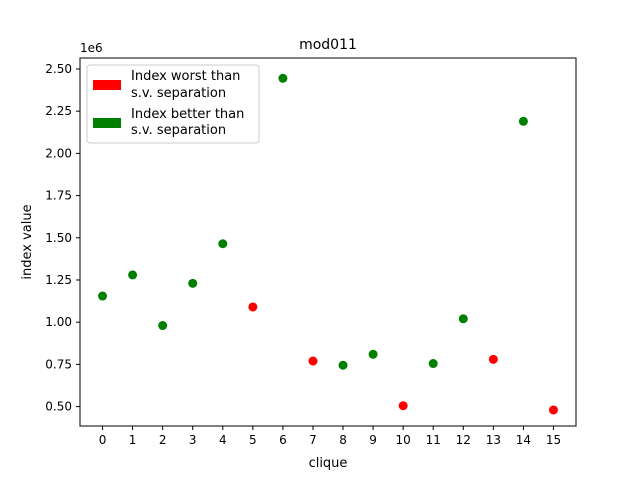  I want to click on x-axis-label: clique, so click(328, 463).